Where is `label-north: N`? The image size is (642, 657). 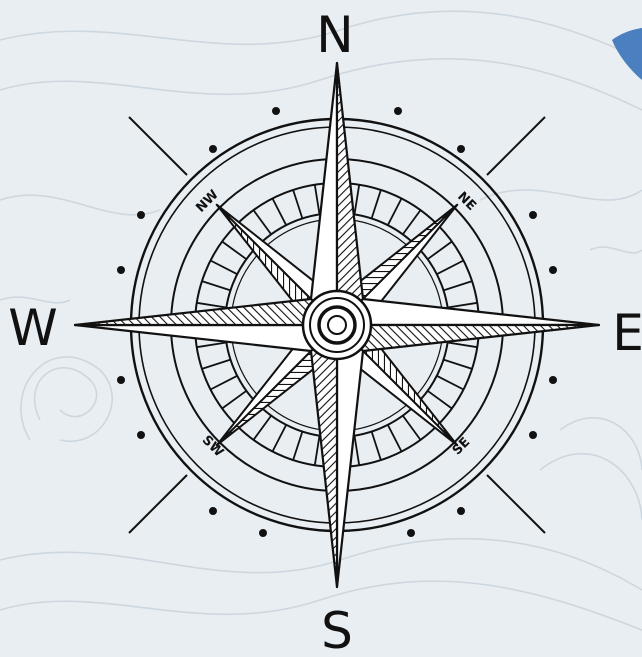
label-north: N is located at coordinates (334, 35).